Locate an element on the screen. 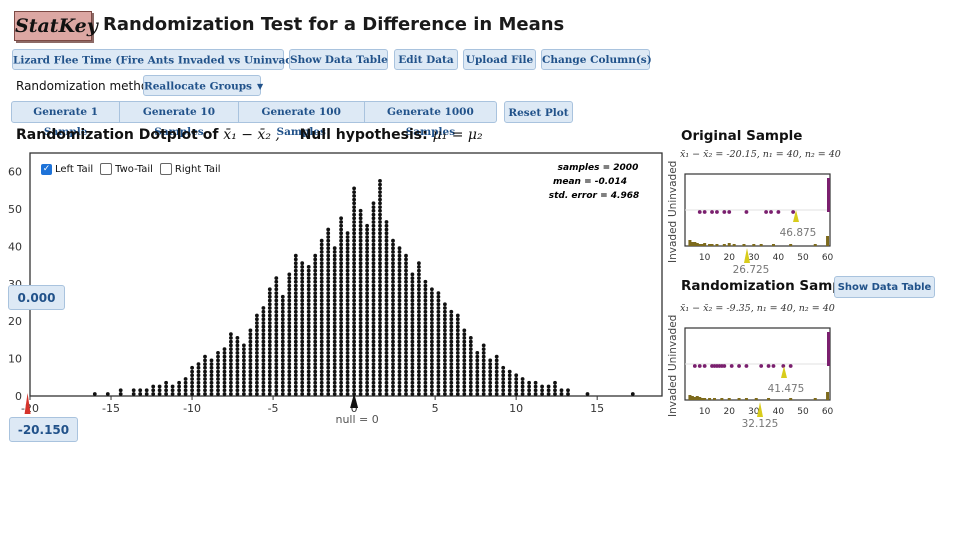  two-tail-checkbox is located at coordinates (106, 169).